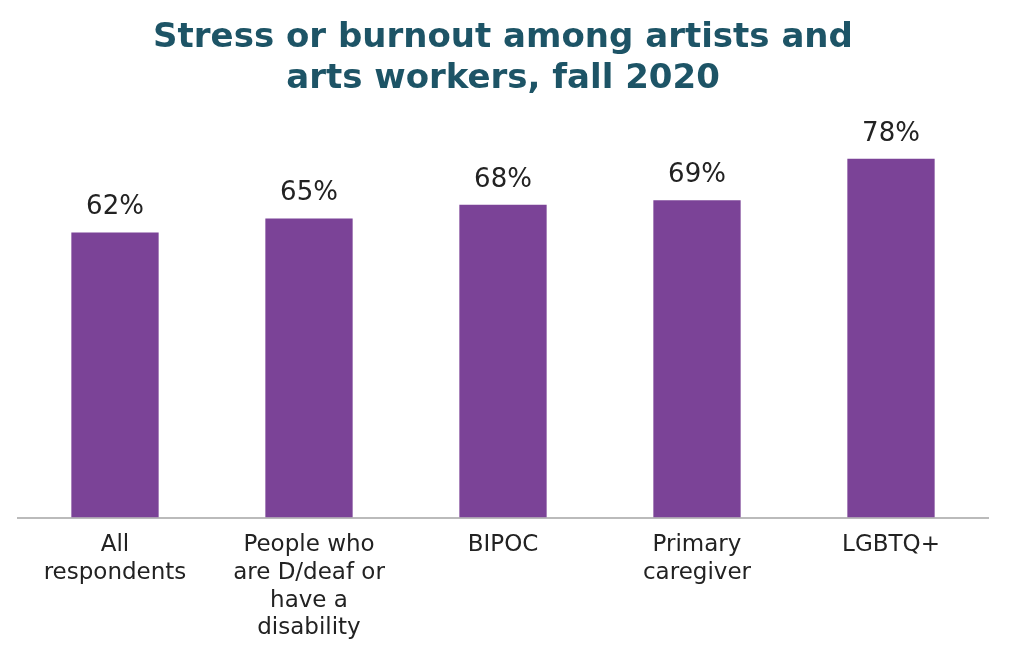 Image resolution: width=1019 pixels, height=665 pixels. Describe the element at coordinates (697, 172) in the screenshot. I see `data-label: 69%` at that location.